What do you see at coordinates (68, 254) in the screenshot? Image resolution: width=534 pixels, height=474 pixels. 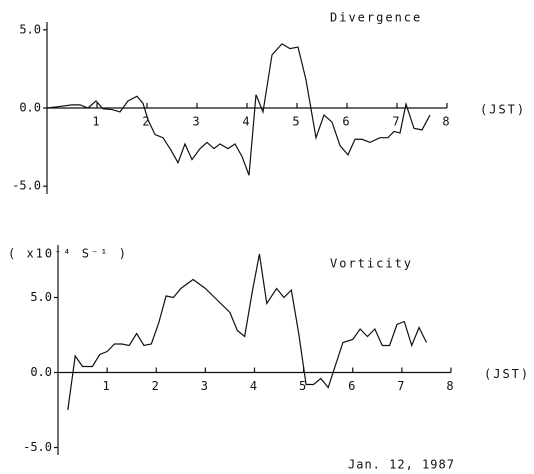 I see `y-axis-label: ( x10⁻⁴ S⁻¹ )` at bounding box center [68, 254].